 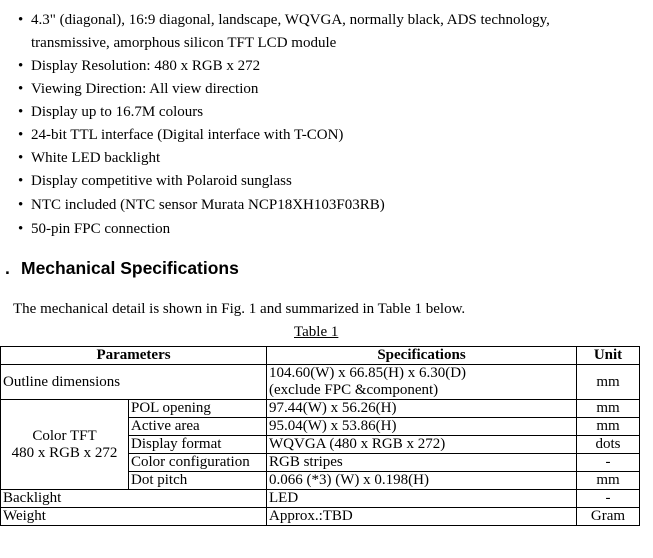 I want to click on header-parameters: Parameters, so click(x=133, y=355).